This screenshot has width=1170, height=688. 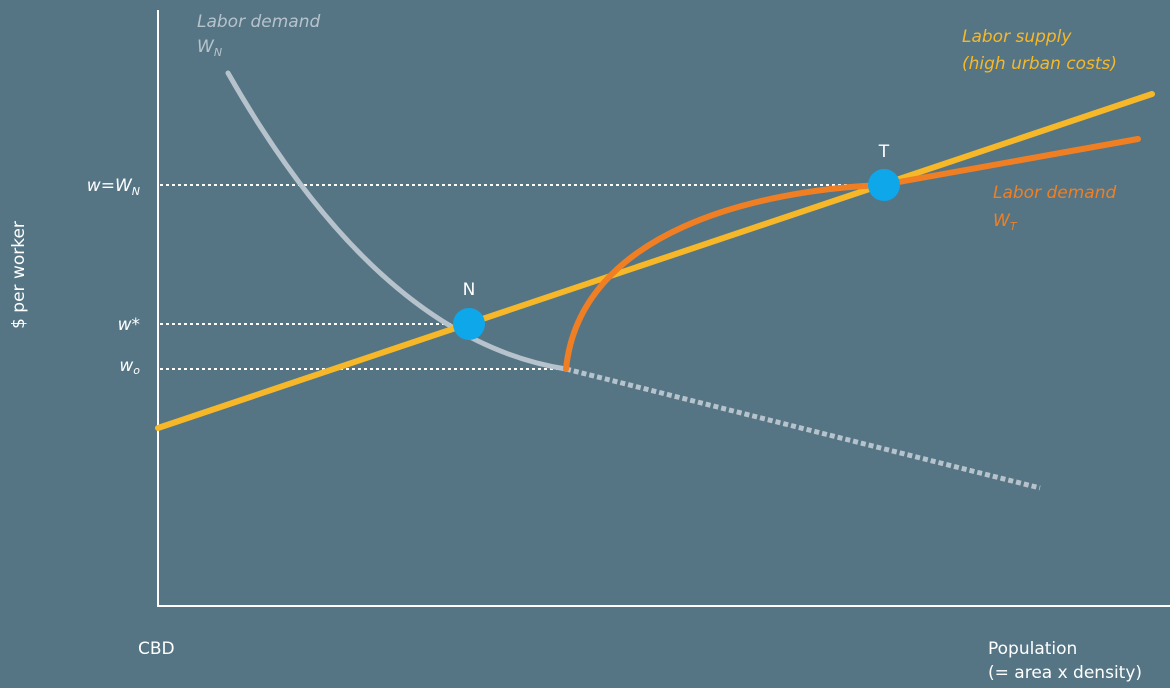 I want to click on demand-t-label-line1: Labor demand, so click(x=1054, y=193).